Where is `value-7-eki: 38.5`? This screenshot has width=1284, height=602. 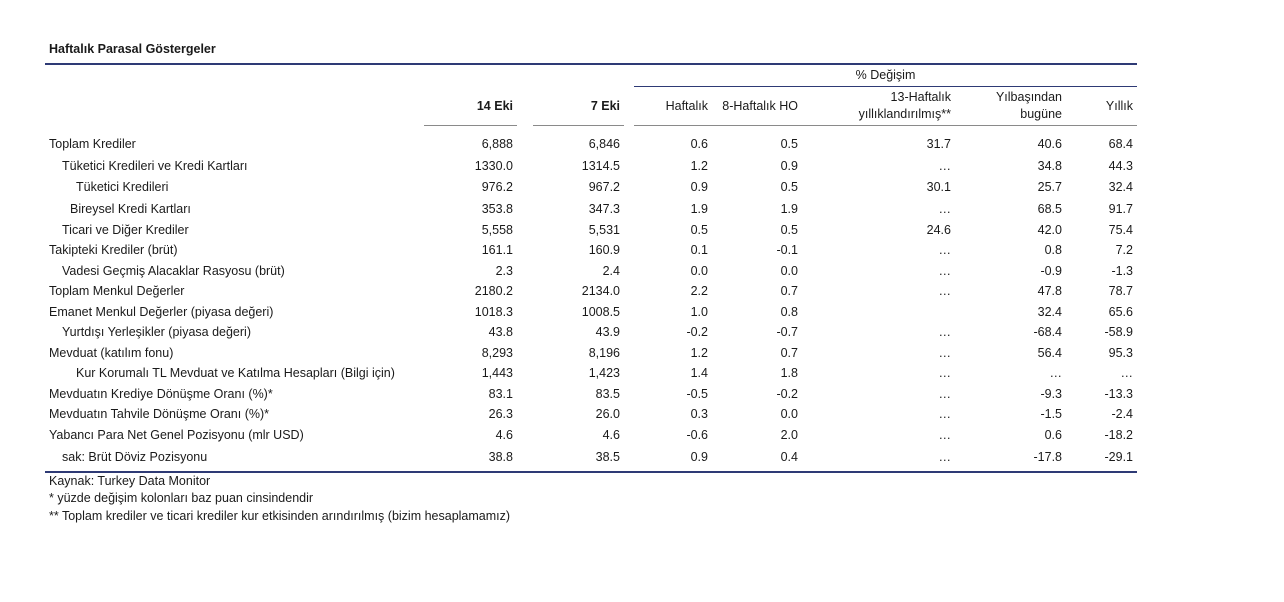
value-7-eki: 38.5 is located at coordinates (607, 457).